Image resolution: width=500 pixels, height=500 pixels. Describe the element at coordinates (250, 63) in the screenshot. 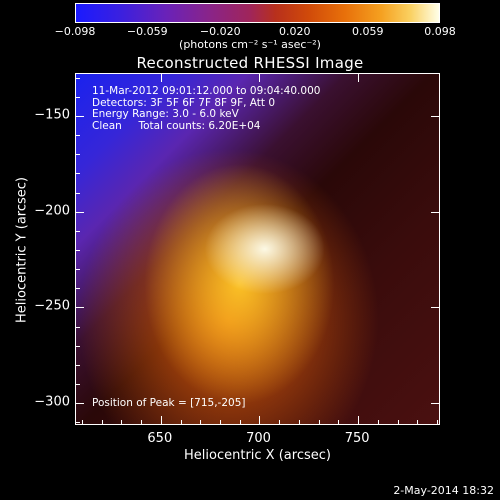

I see `chart-title: Reconstructed RHESSI Image` at that location.